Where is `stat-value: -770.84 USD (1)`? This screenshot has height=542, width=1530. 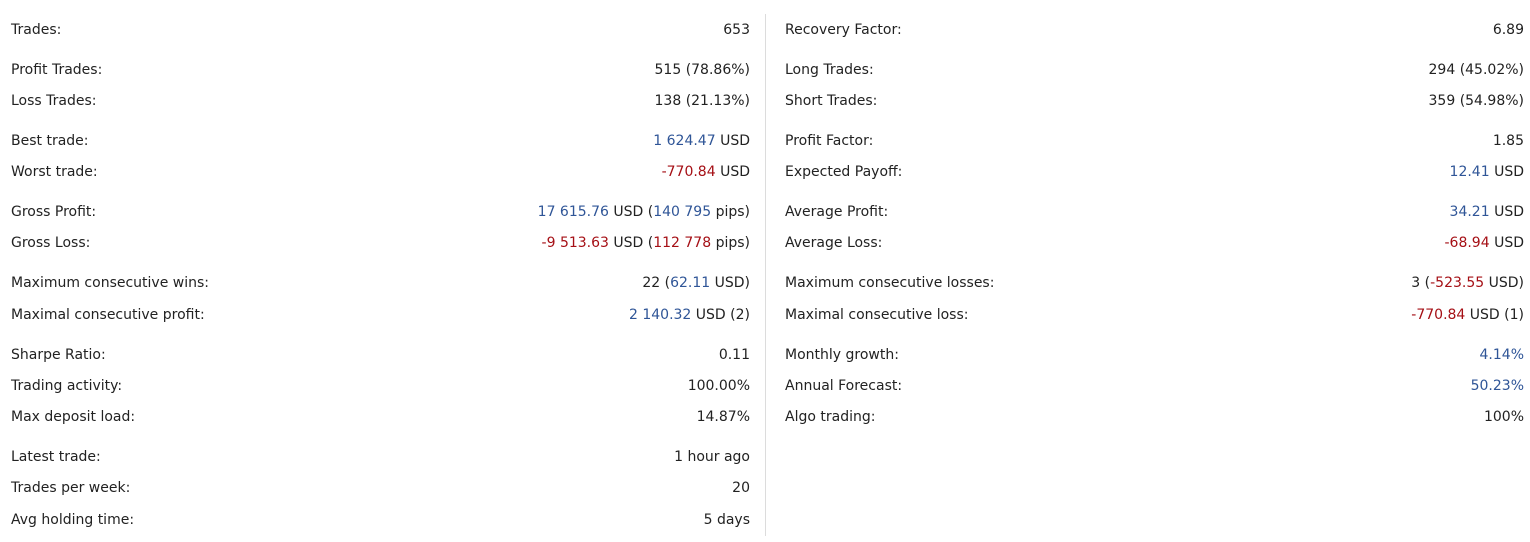 stat-value: -770.84 USD (1) is located at coordinates (1467, 315).